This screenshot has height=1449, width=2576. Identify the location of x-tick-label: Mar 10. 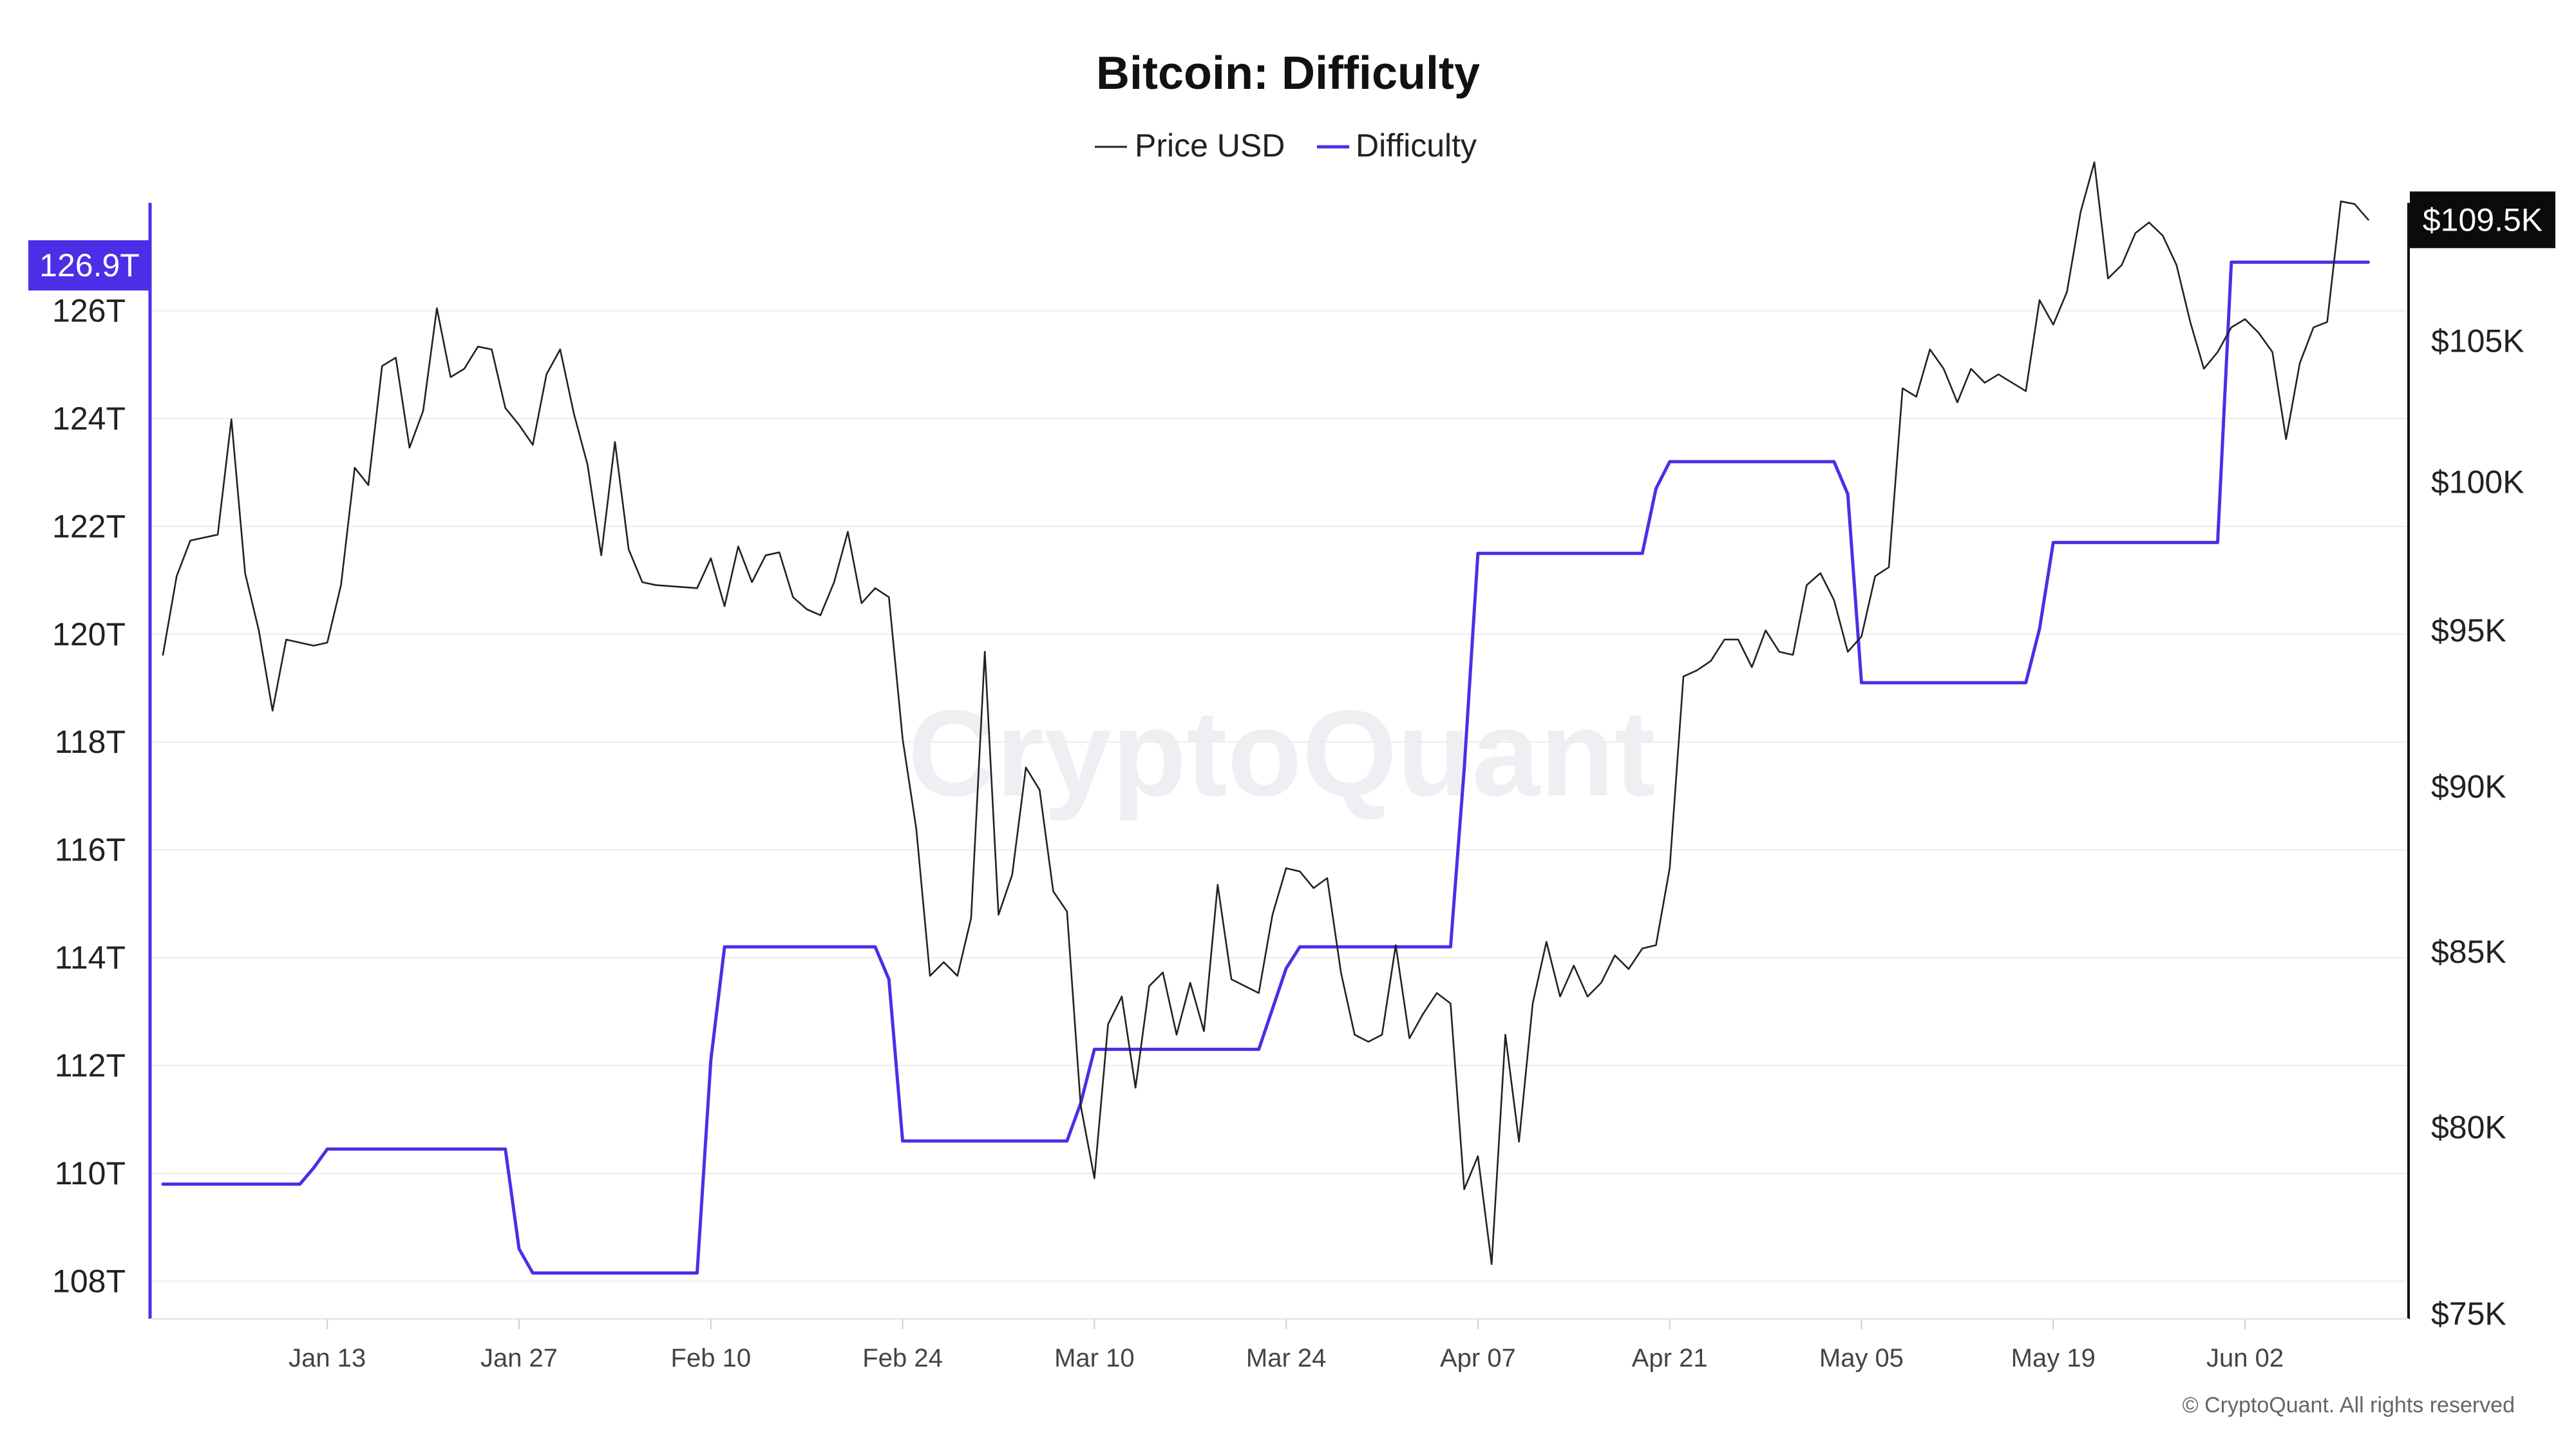
(1094, 1358).